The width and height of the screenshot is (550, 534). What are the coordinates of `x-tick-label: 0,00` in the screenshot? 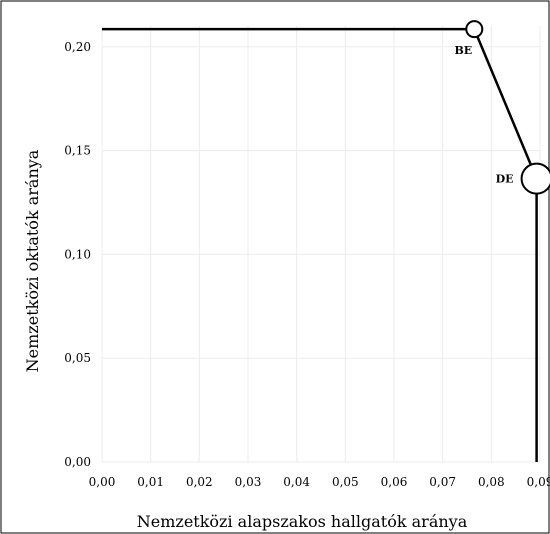 It's located at (102, 482).